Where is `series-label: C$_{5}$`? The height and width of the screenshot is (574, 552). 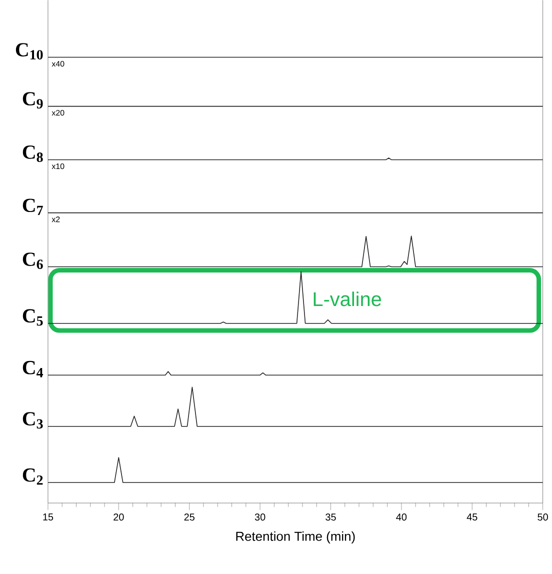
series-label: C$_{5}$ is located at coordinates (33, 317).